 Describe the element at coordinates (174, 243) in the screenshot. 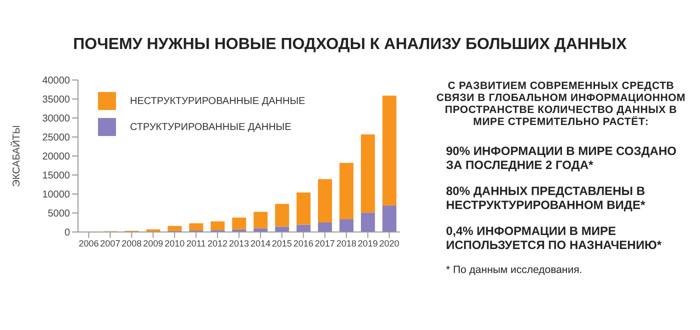

I see `x-tick-label: 2010` at that location.